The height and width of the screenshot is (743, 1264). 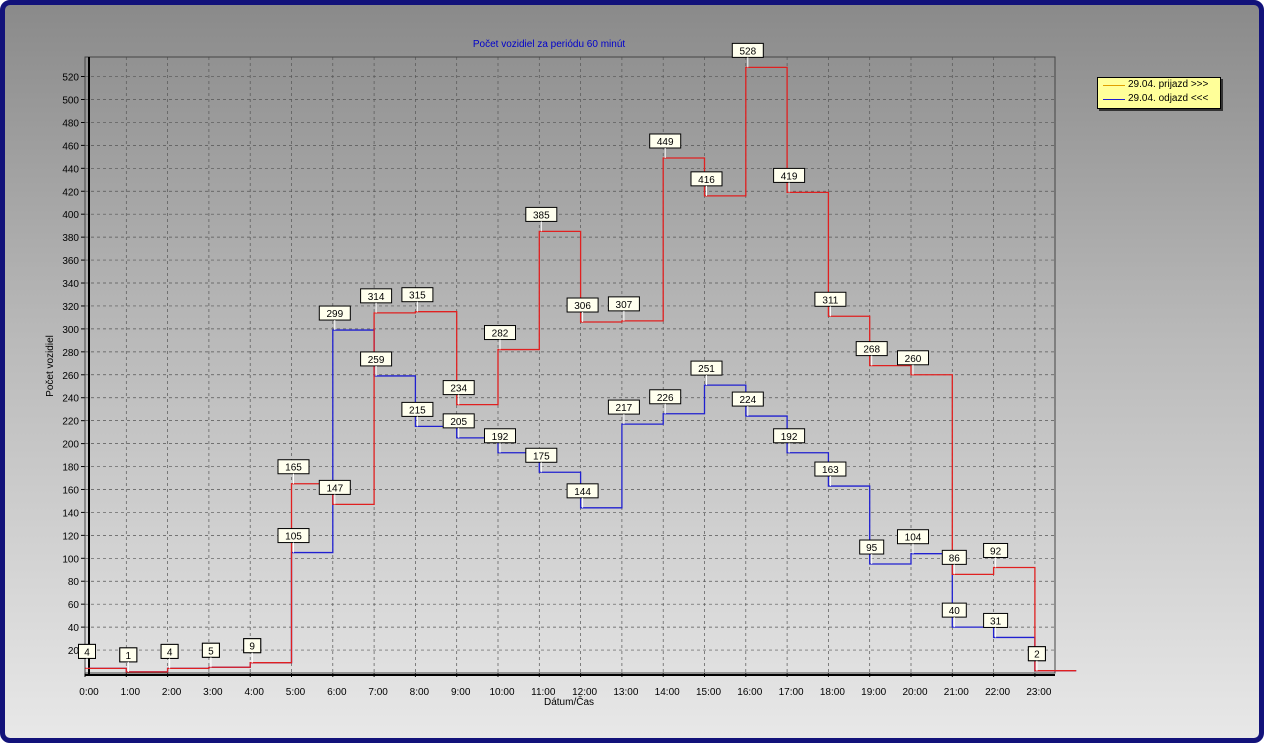 I want to click on y-tick-label: 500, so click(x=70, y=101).